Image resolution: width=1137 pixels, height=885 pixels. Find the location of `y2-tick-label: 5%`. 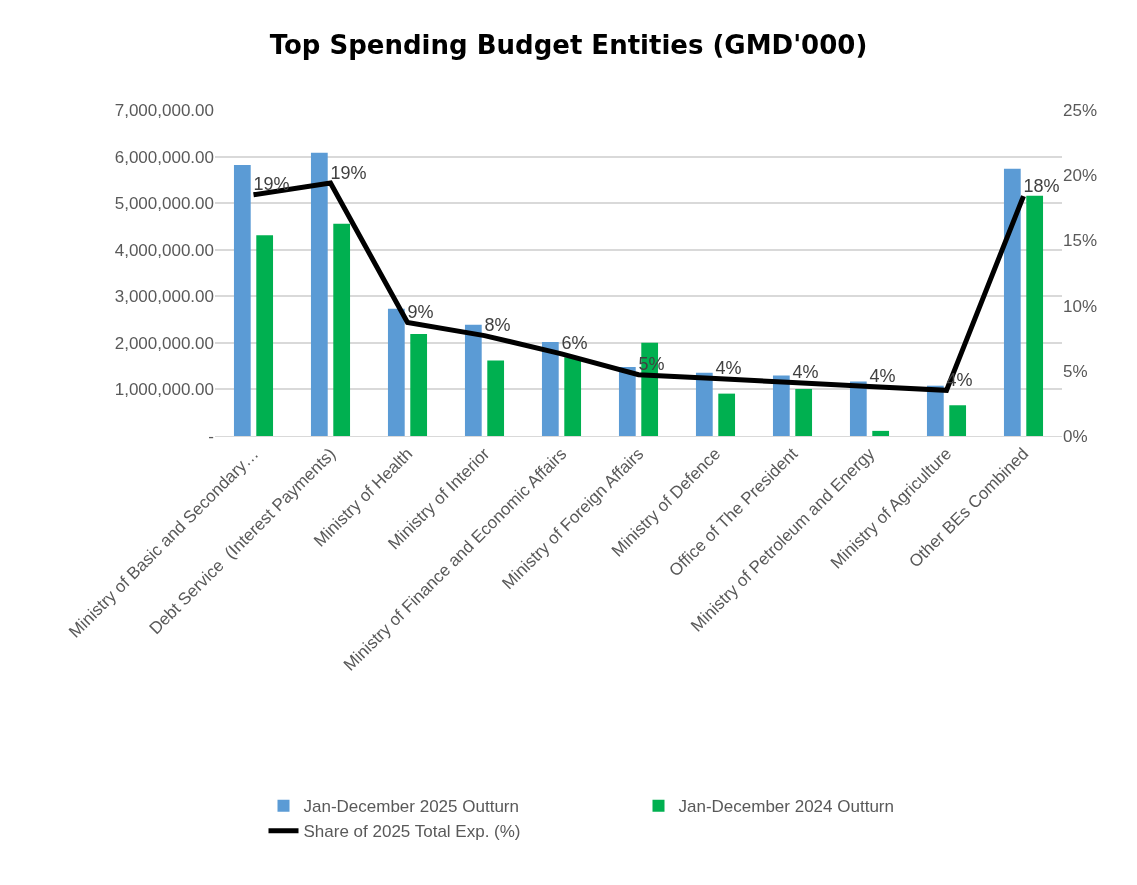

y2-tick-label: 5% is located at coordinates (1075, 371).